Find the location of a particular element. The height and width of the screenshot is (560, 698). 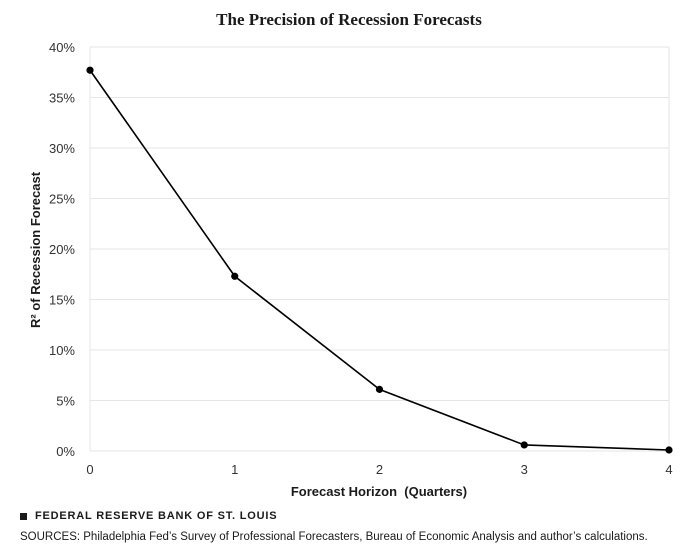

x-tick-labels: 0 1 2 3 4 is located at coordinates (379, 469).